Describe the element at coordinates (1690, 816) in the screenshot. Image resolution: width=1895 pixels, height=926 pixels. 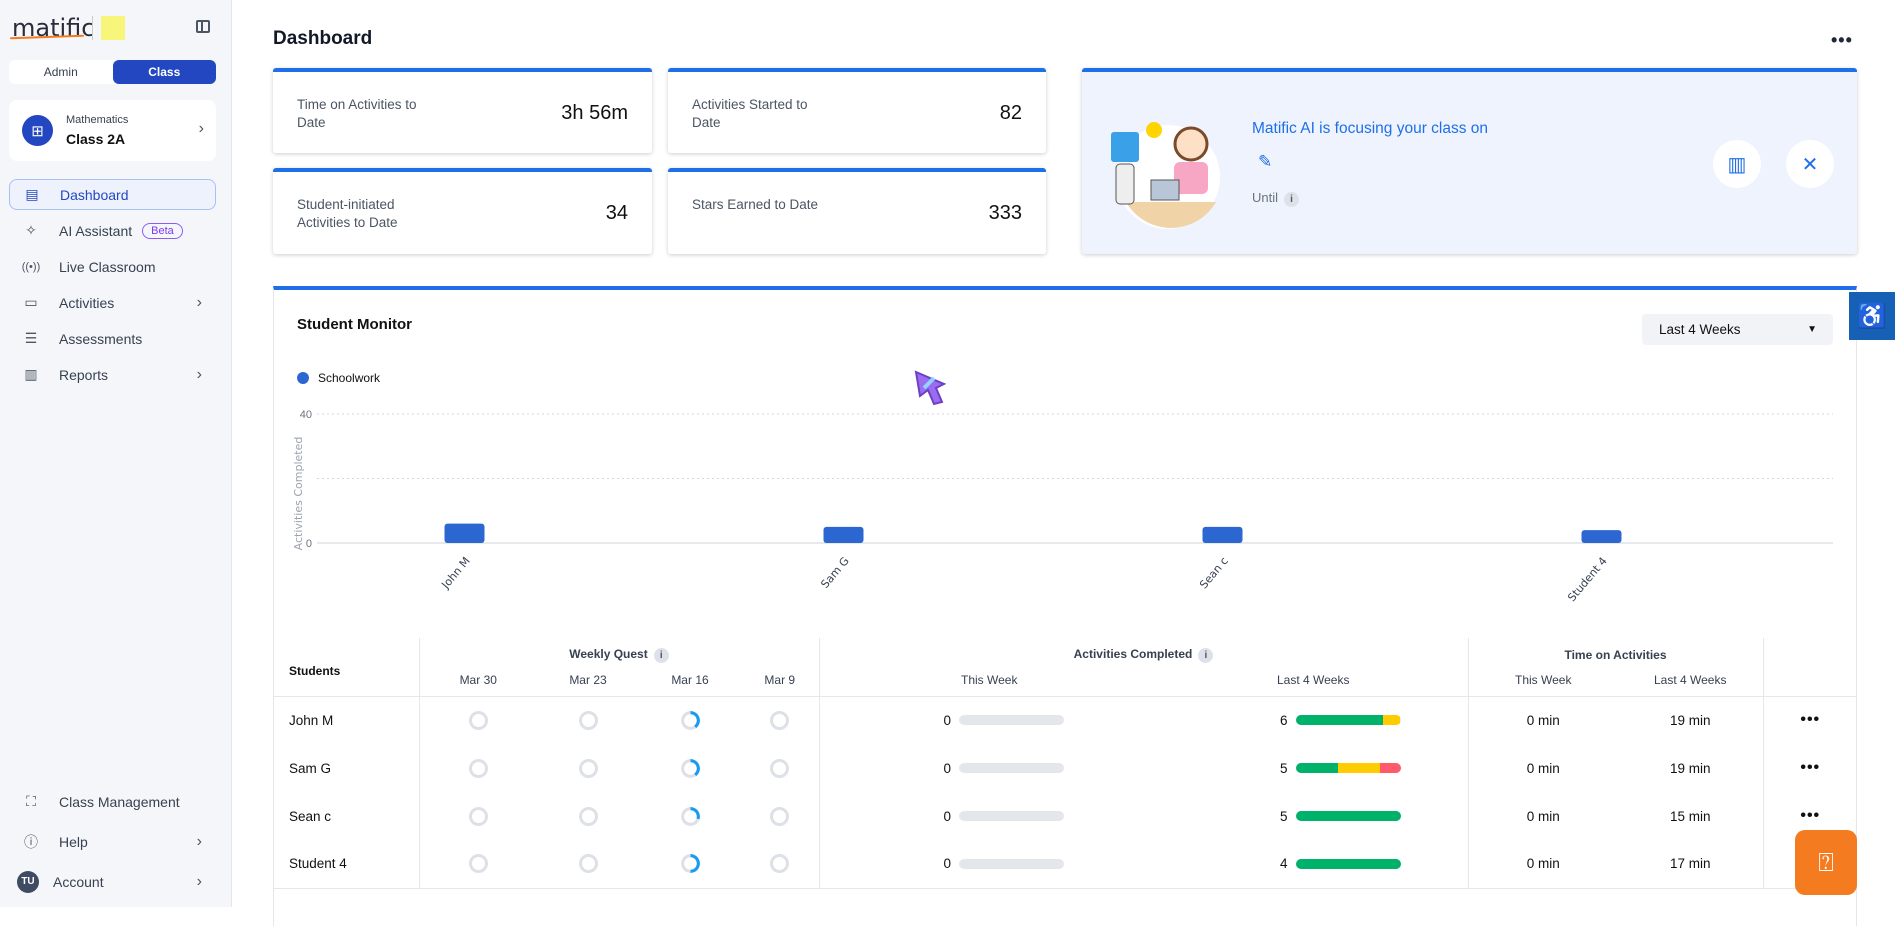
I see `time-last-4-weeks: 15 min` at that location.